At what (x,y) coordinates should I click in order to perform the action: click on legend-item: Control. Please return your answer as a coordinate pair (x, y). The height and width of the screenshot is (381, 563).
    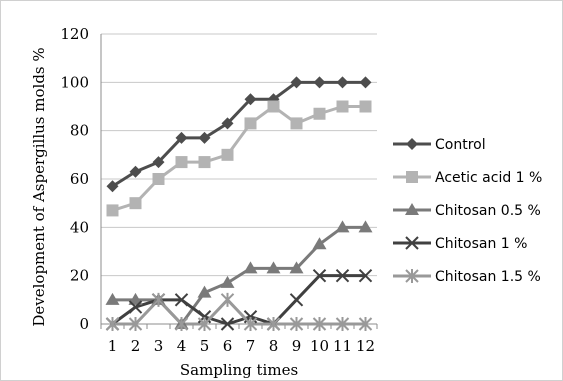
    Looking at the image, I should click on (439, 145).